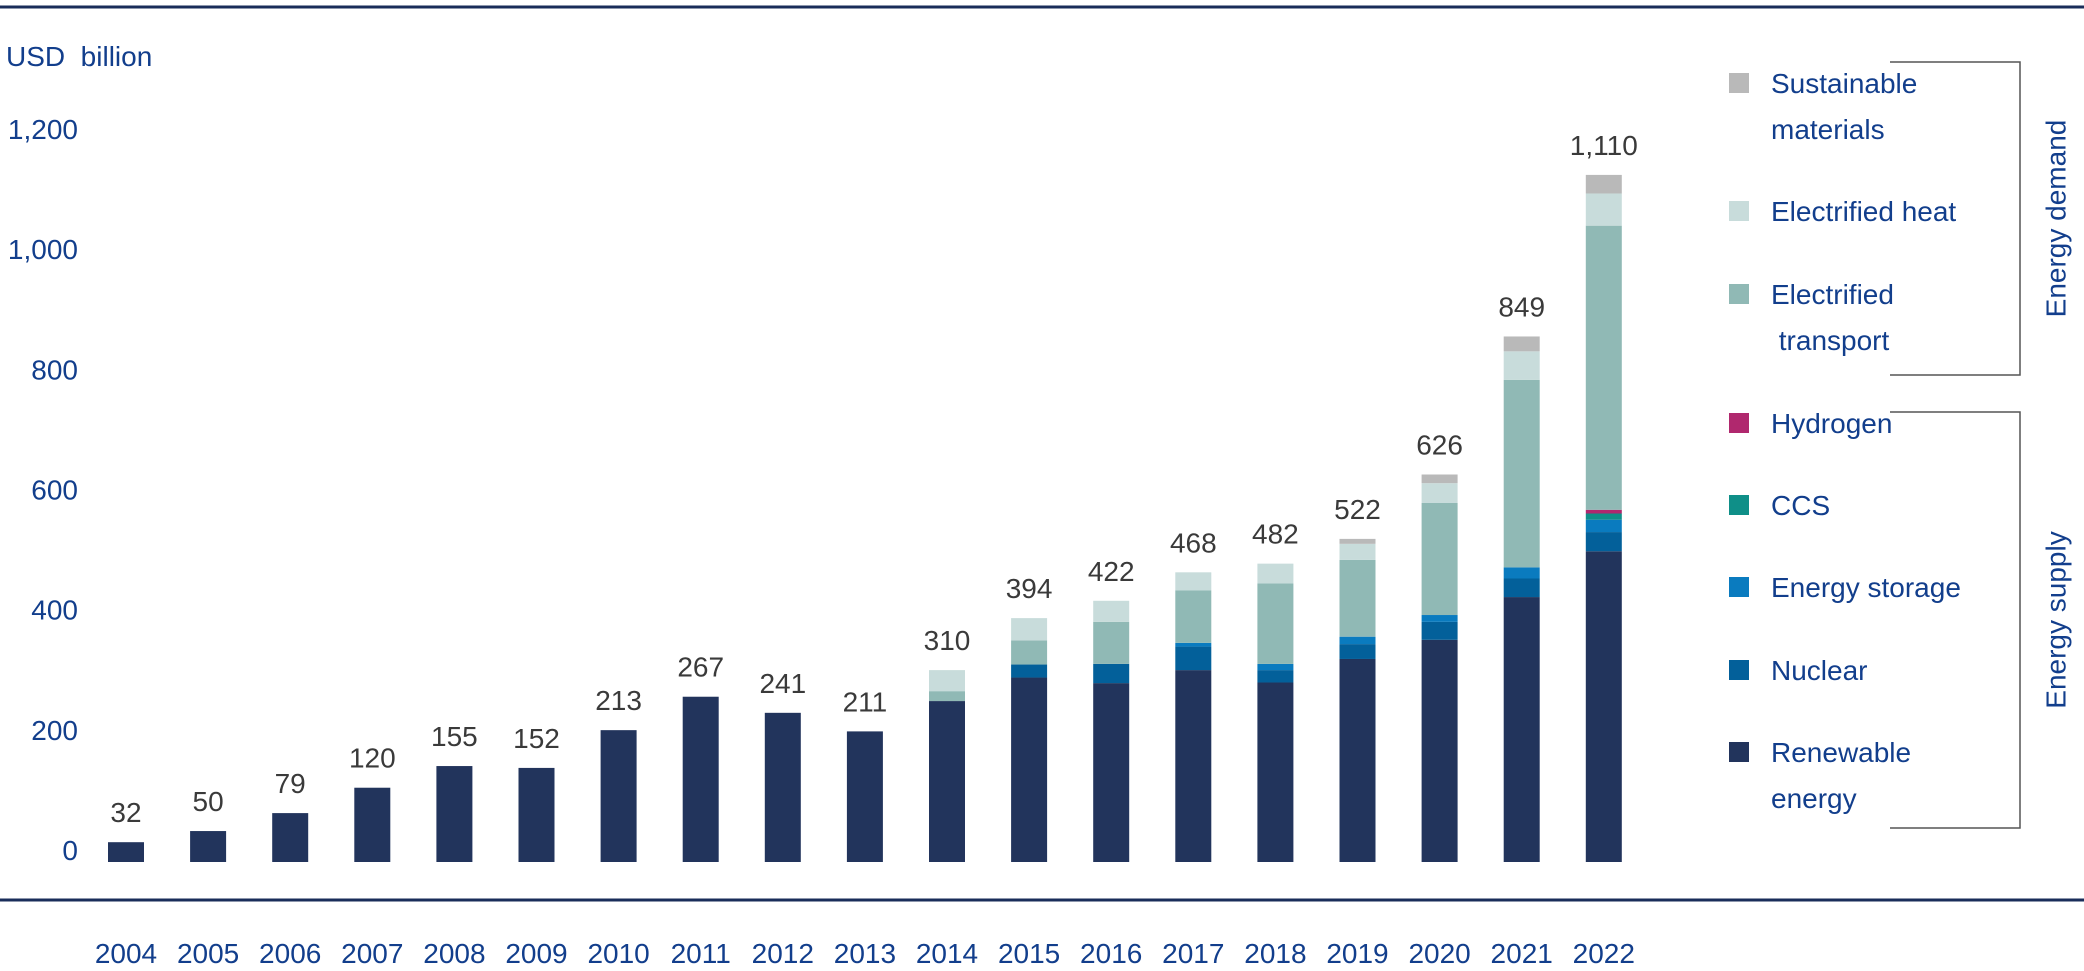 Image resolution: width=2084 pixels, height=971 pixels. I want to click on data-label-total: 394, so click(1029, 588).